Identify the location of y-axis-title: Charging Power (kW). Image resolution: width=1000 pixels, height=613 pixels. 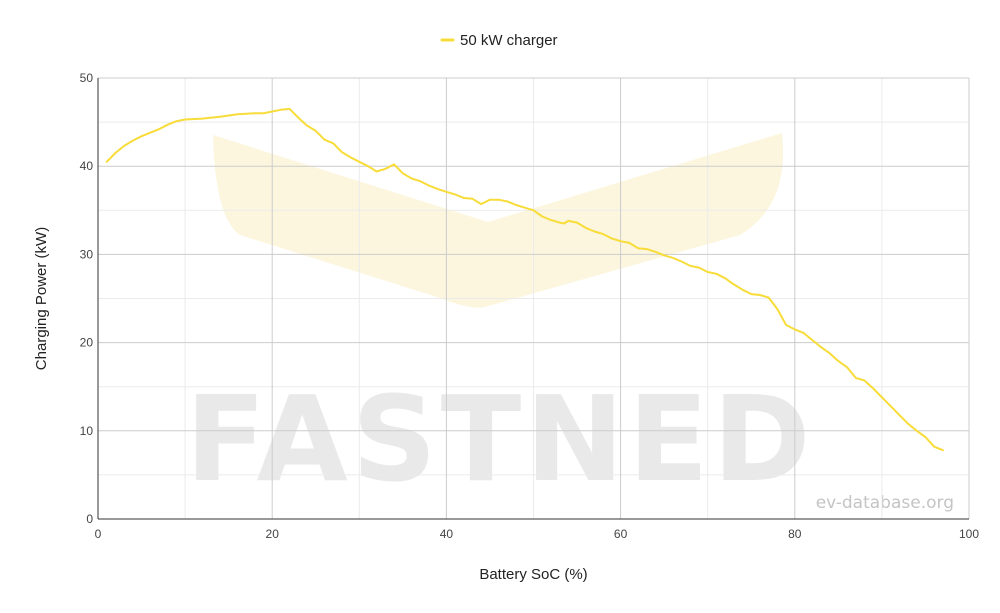
(41, 298).